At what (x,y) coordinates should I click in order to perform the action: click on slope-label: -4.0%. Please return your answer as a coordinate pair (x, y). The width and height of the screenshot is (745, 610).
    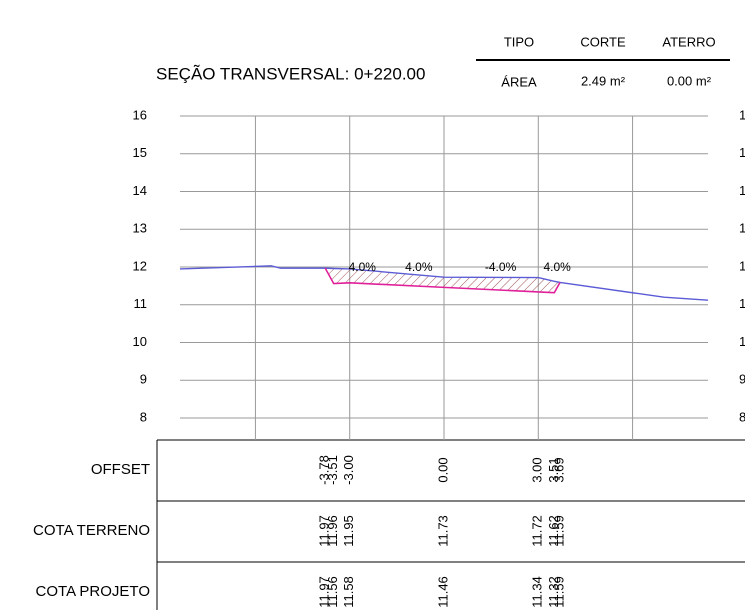
    Looking at the image, I should click on (501, 267).